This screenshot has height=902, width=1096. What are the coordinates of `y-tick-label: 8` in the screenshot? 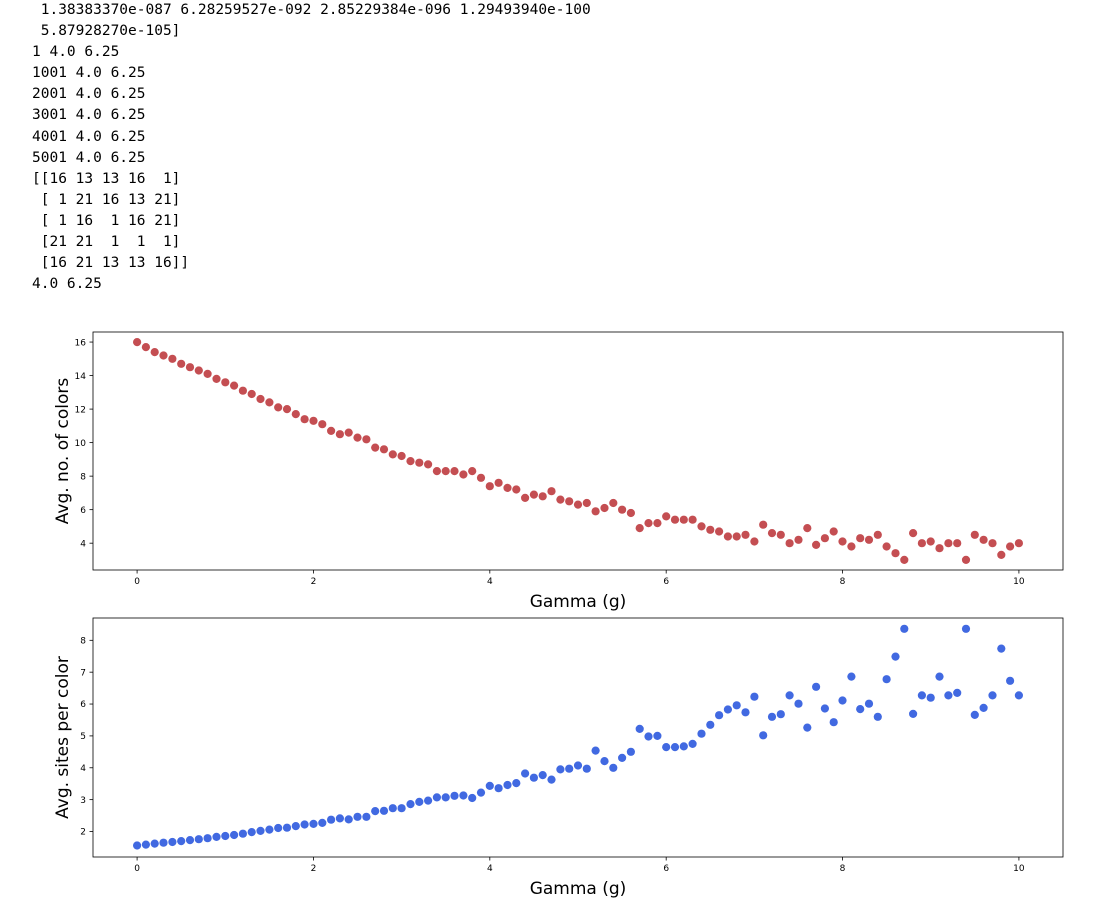 It's located at (83, 477).